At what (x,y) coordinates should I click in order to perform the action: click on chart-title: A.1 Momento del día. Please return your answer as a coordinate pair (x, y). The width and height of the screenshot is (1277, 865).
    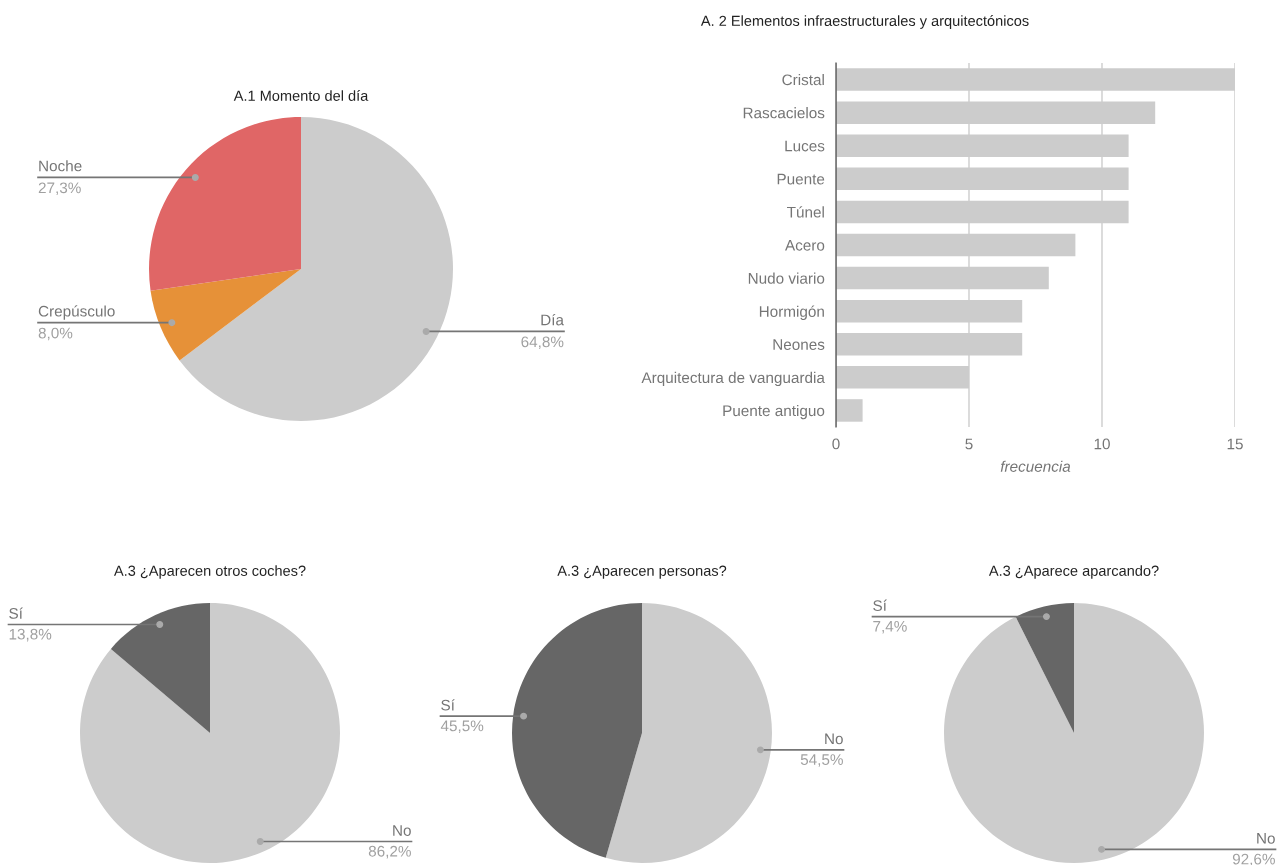
    Looking at the image, I should click on (301, 95).